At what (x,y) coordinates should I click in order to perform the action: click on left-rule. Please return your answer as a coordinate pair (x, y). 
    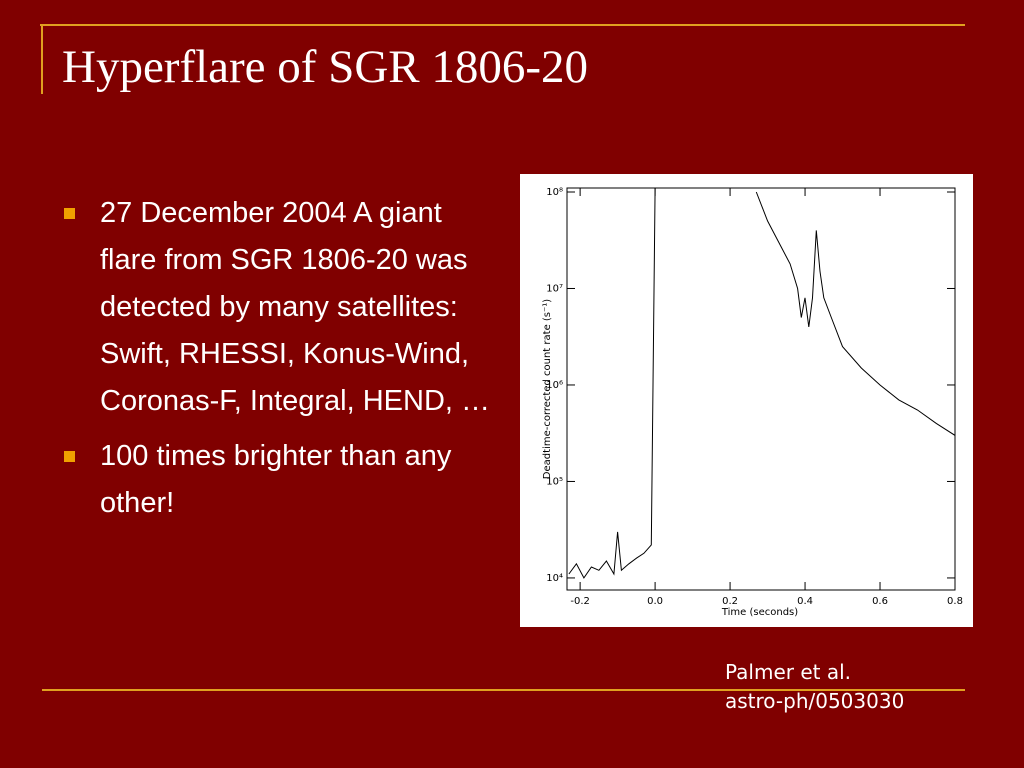
    Looking at the image, I should click on (42, 59).